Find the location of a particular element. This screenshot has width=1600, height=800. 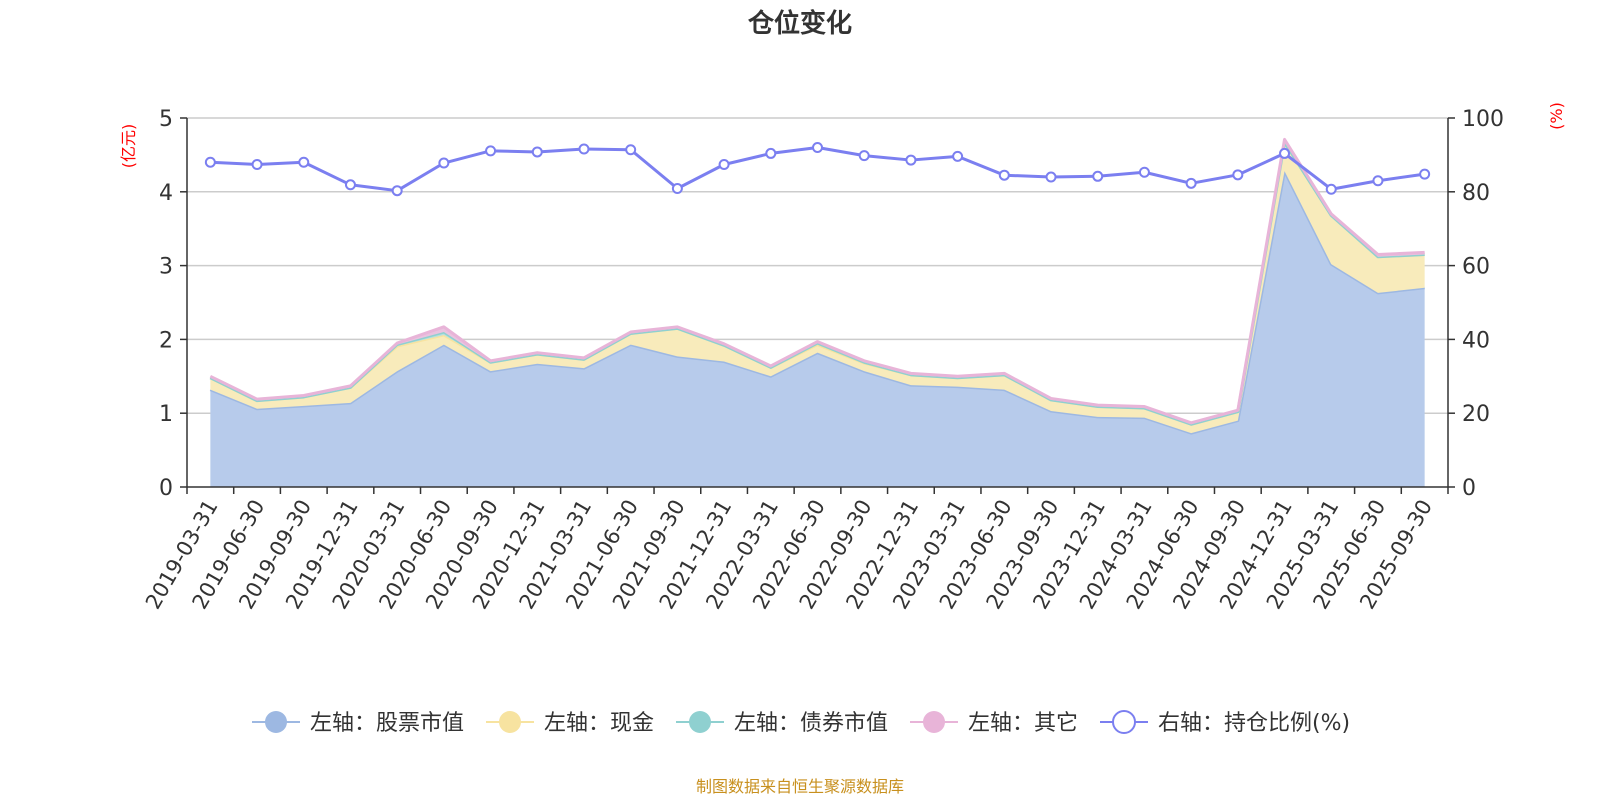

legend-item: 左轴：现金 is located at coordinates (570, 723).